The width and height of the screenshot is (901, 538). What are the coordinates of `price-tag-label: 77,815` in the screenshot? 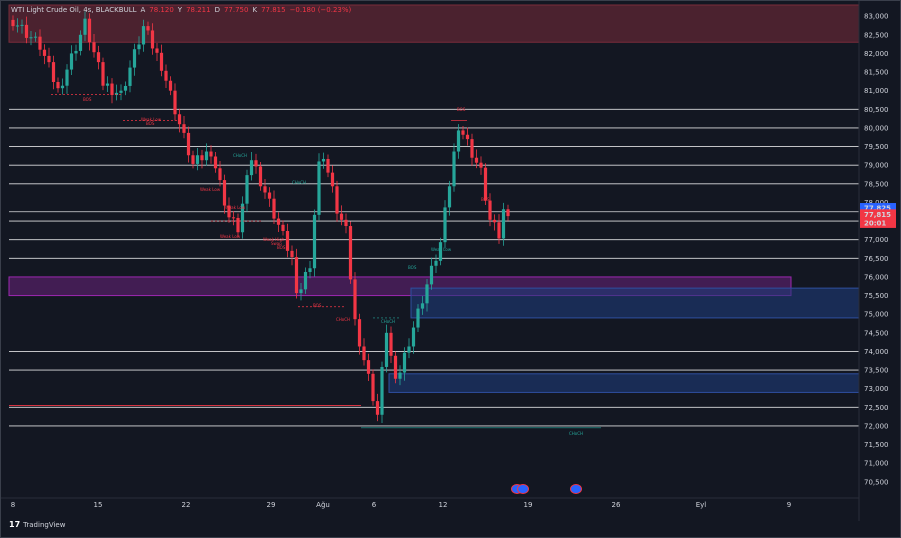 It's located at (877, 215).